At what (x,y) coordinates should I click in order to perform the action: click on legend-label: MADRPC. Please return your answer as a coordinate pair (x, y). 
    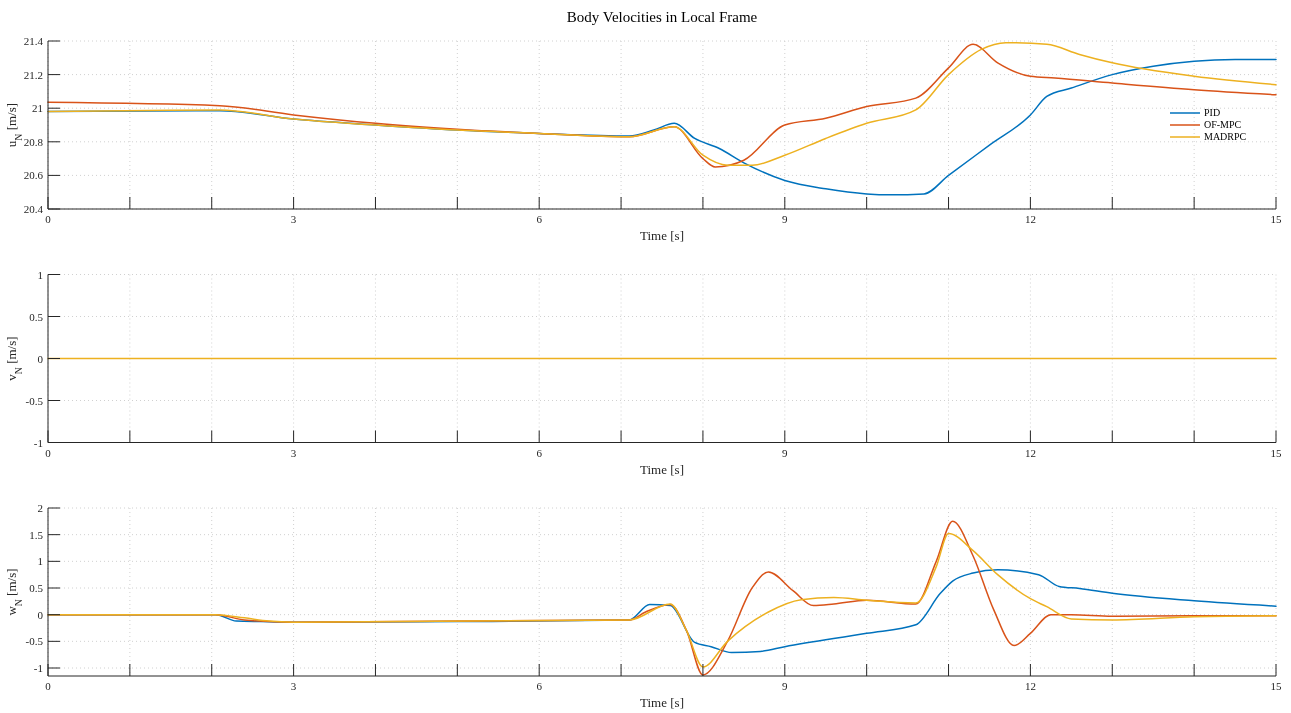
    Looking at the image, I should click on (1225, 136).